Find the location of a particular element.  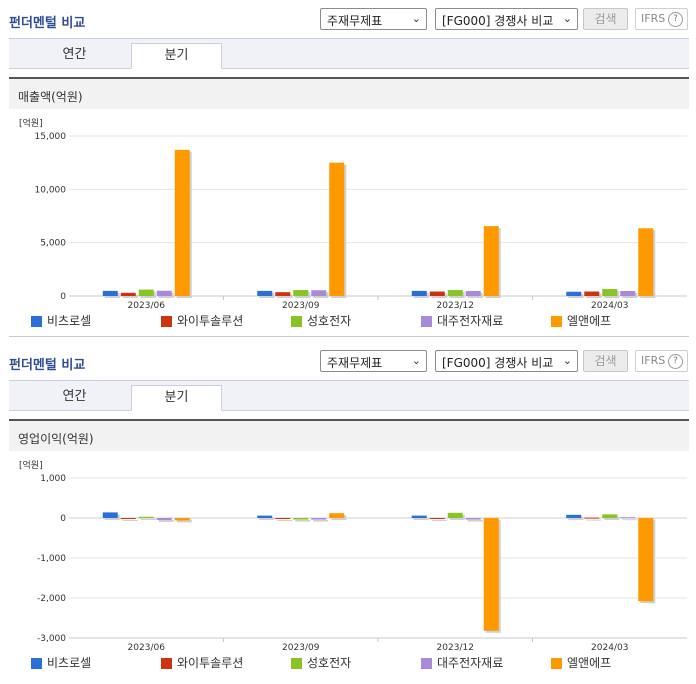

section-header: 영업이익(억원) is located at coordinates (349, 435).